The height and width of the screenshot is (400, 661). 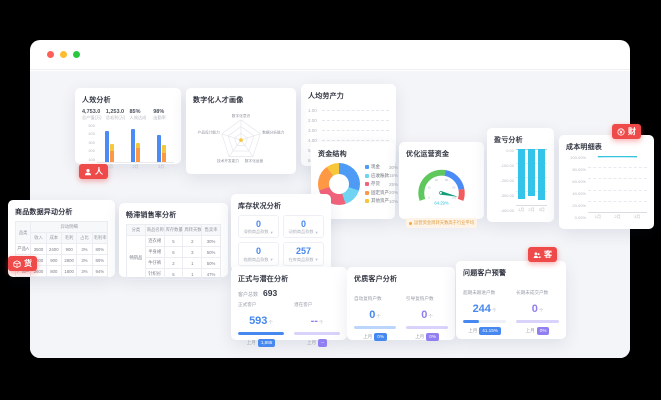 What do you see at coordinates (449, 193) in the screenshot?
I see `gauge-needle` at bounding box center [449, 193].